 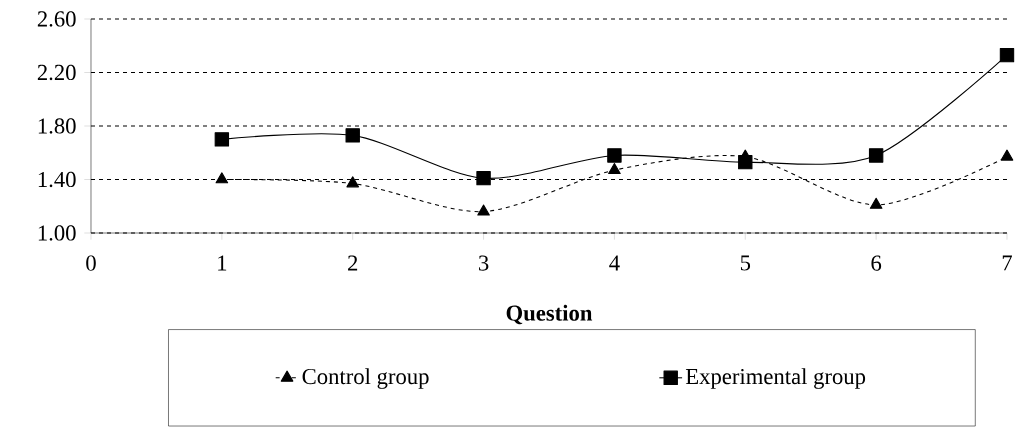 What do you see at coordinates (876, 263) in the screenshot?
I see `x-tick-label: 6` at bounding box center [876, 263].